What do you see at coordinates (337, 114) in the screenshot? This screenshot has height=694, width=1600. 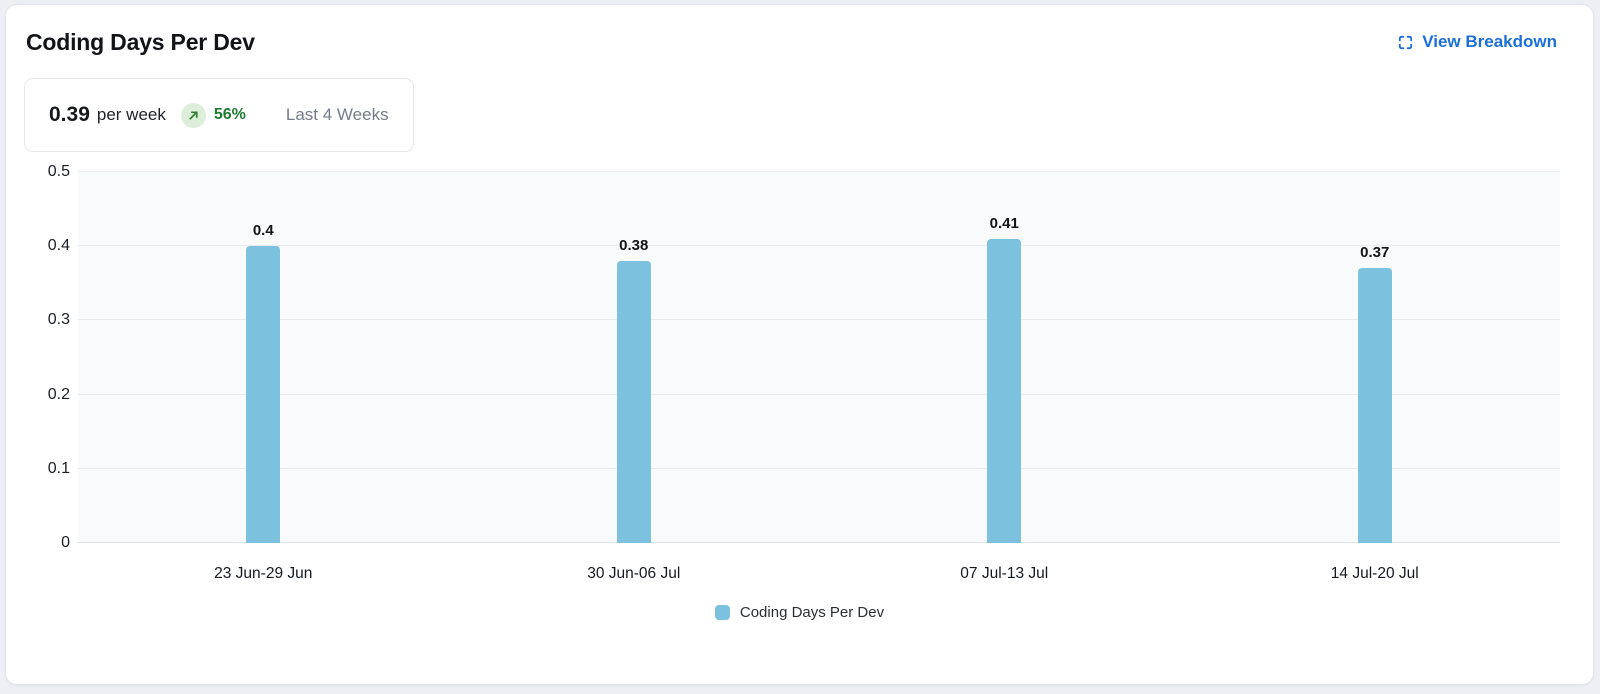 I see `stat-period: Last 4 Weeks` at bounding box center [337, 114].